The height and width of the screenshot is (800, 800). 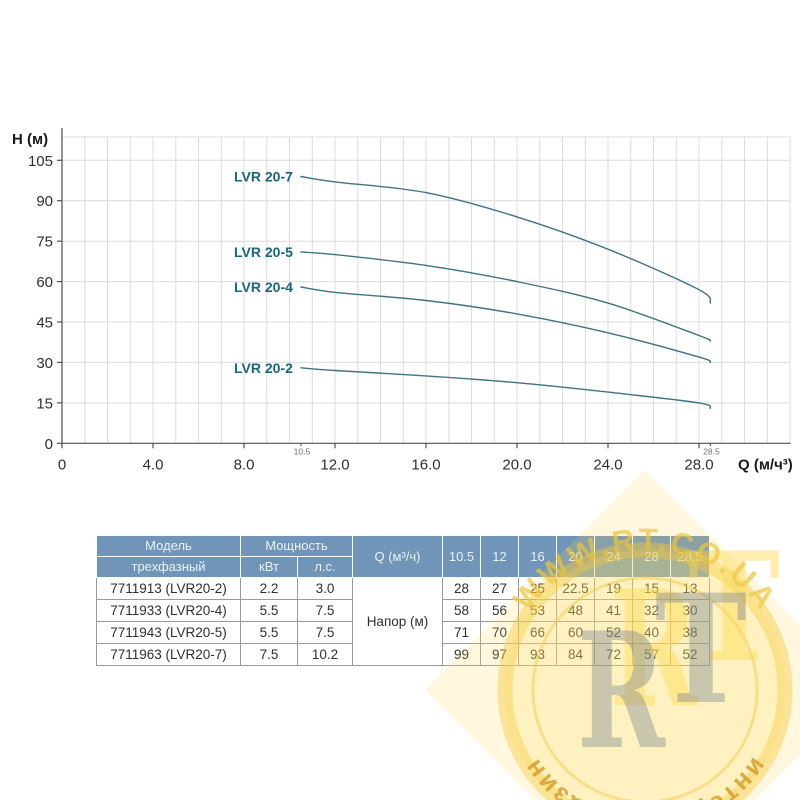 What do you see at coordinates (44, 242) in the screenshot?
I see `y-tick-label: 75` at bounding box center [44, 242].